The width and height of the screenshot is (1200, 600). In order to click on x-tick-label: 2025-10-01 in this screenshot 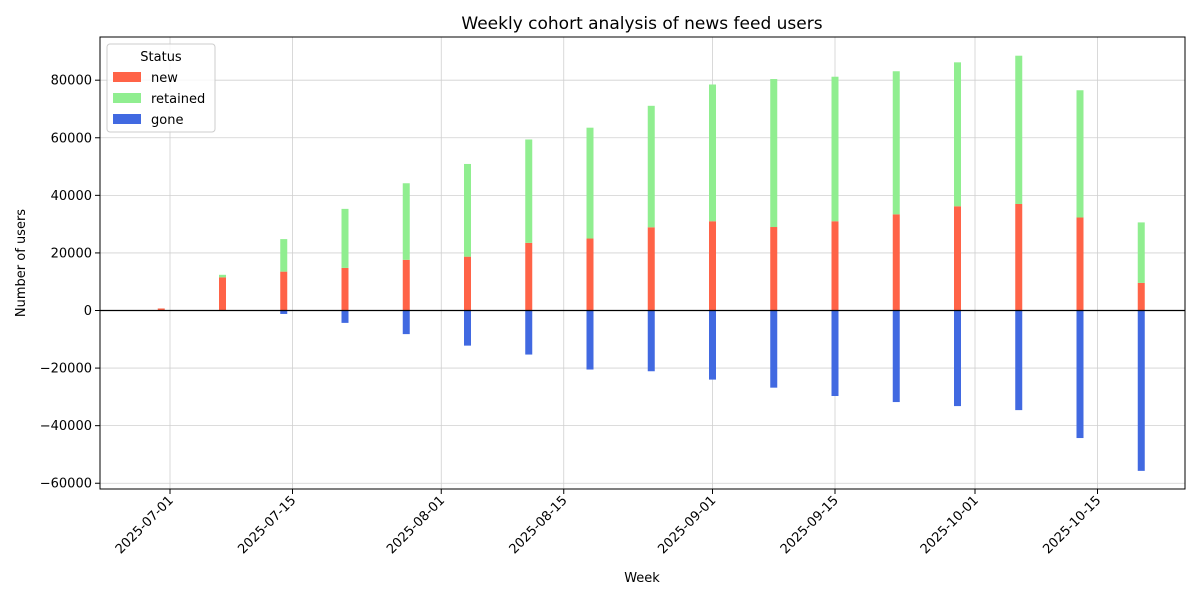, I will do `click(950, 525)`.